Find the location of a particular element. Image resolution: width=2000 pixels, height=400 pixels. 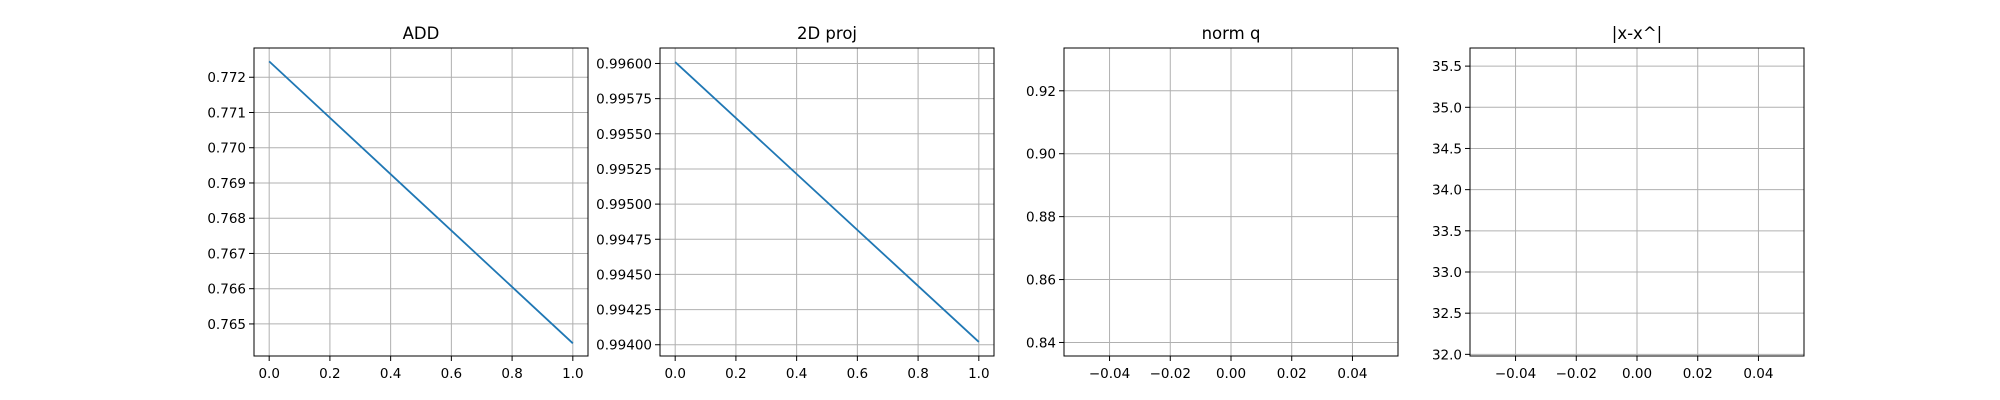

2d-proj-y-tick-label: 0.99600 is located at coordinates (624, 64).